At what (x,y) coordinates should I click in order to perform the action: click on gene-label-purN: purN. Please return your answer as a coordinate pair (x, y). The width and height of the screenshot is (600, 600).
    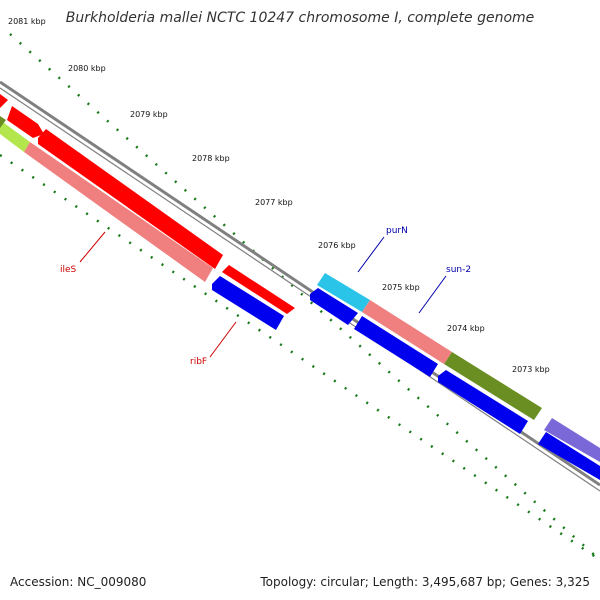
    Looking at the image, I should click on (397, 231).